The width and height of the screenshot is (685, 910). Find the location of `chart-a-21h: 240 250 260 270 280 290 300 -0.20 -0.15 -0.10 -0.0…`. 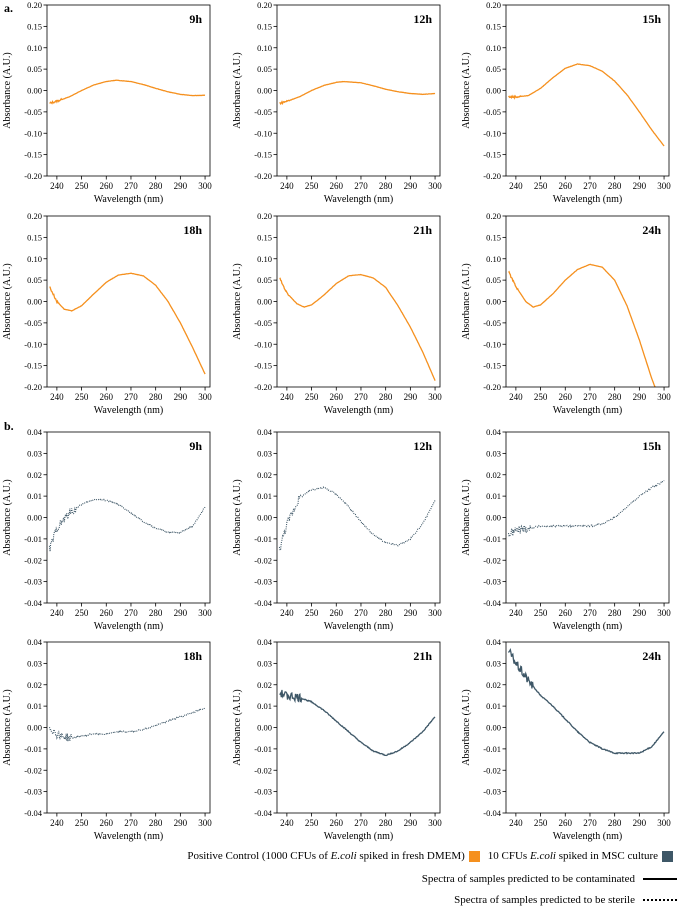

chart-a-21h: 240 250 260 270 280 290 300 -0.20 -0.15 -0.10 -0.0… is located at coordinates (337, 313).